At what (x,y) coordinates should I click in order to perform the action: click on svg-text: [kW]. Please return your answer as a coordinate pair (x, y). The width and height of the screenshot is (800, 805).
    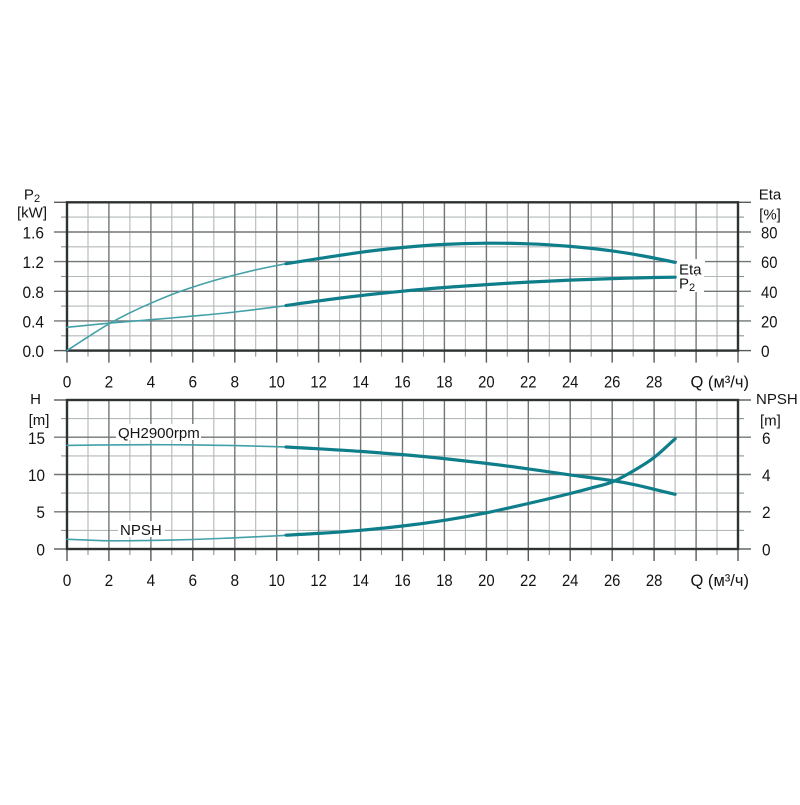
    Looking at the image, I should click on (32, 213).